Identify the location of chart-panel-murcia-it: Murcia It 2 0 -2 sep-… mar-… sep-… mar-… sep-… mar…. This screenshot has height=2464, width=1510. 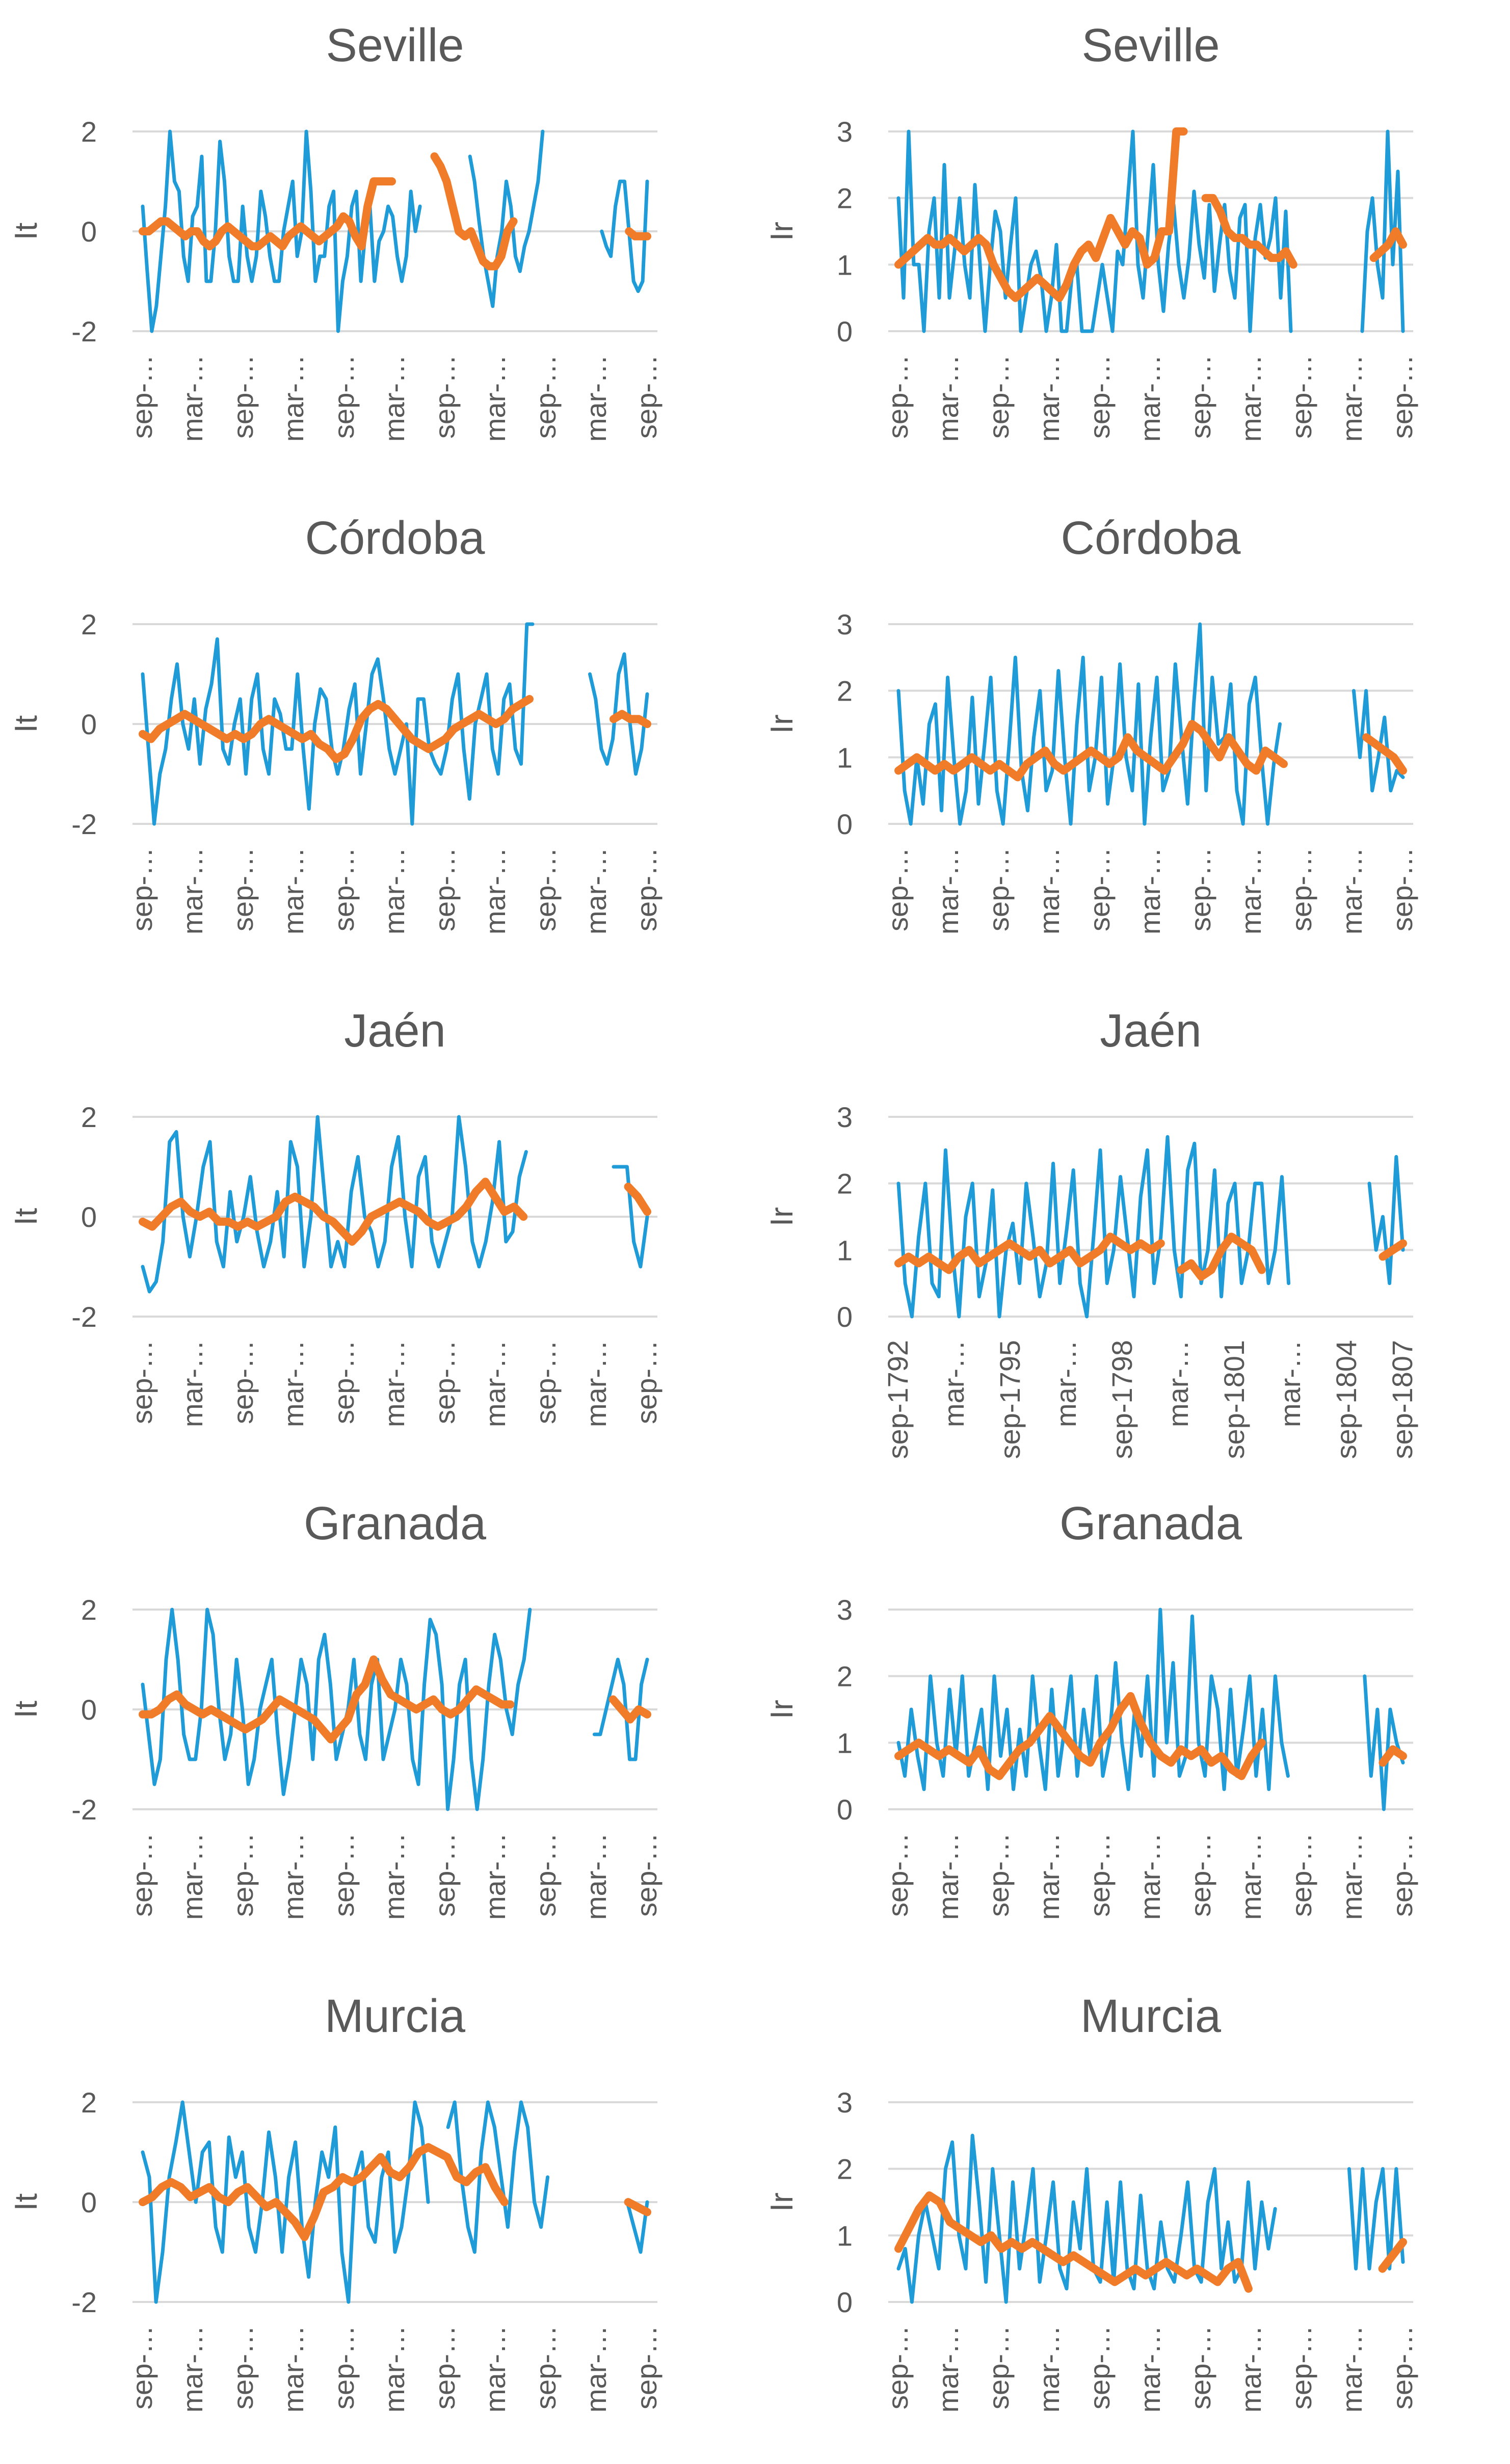
(377, 2217).